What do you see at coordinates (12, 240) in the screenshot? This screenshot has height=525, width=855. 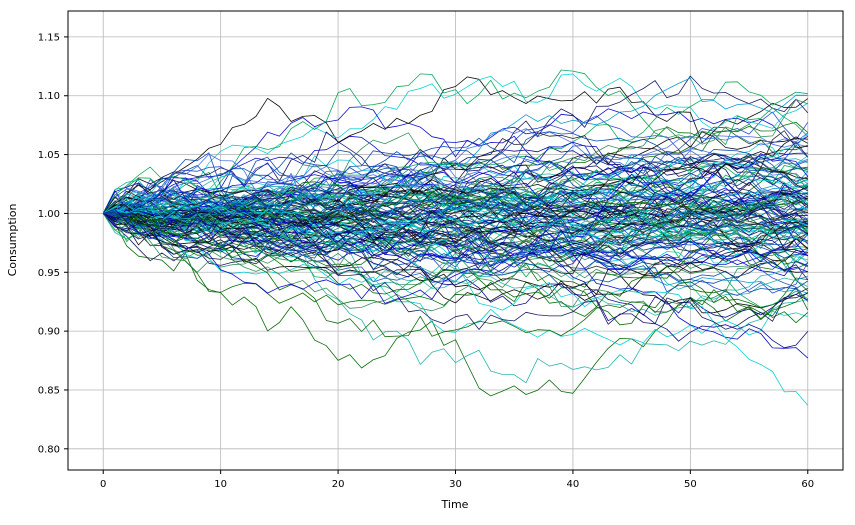 I see `y-axis-label: Consumption` at bounding box center [12, 240].